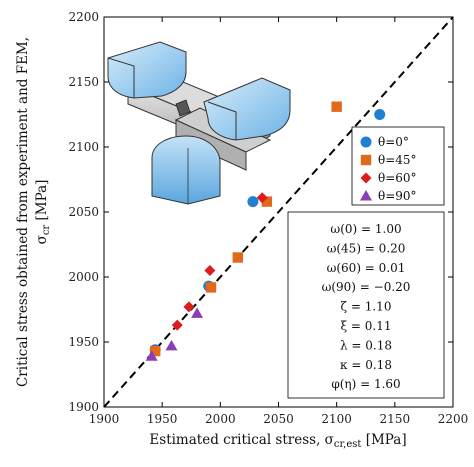  Describe the element at coordinates (365, 229) in the screenshot. I see `parameter-value: ω(0) = 1.00` at that location.